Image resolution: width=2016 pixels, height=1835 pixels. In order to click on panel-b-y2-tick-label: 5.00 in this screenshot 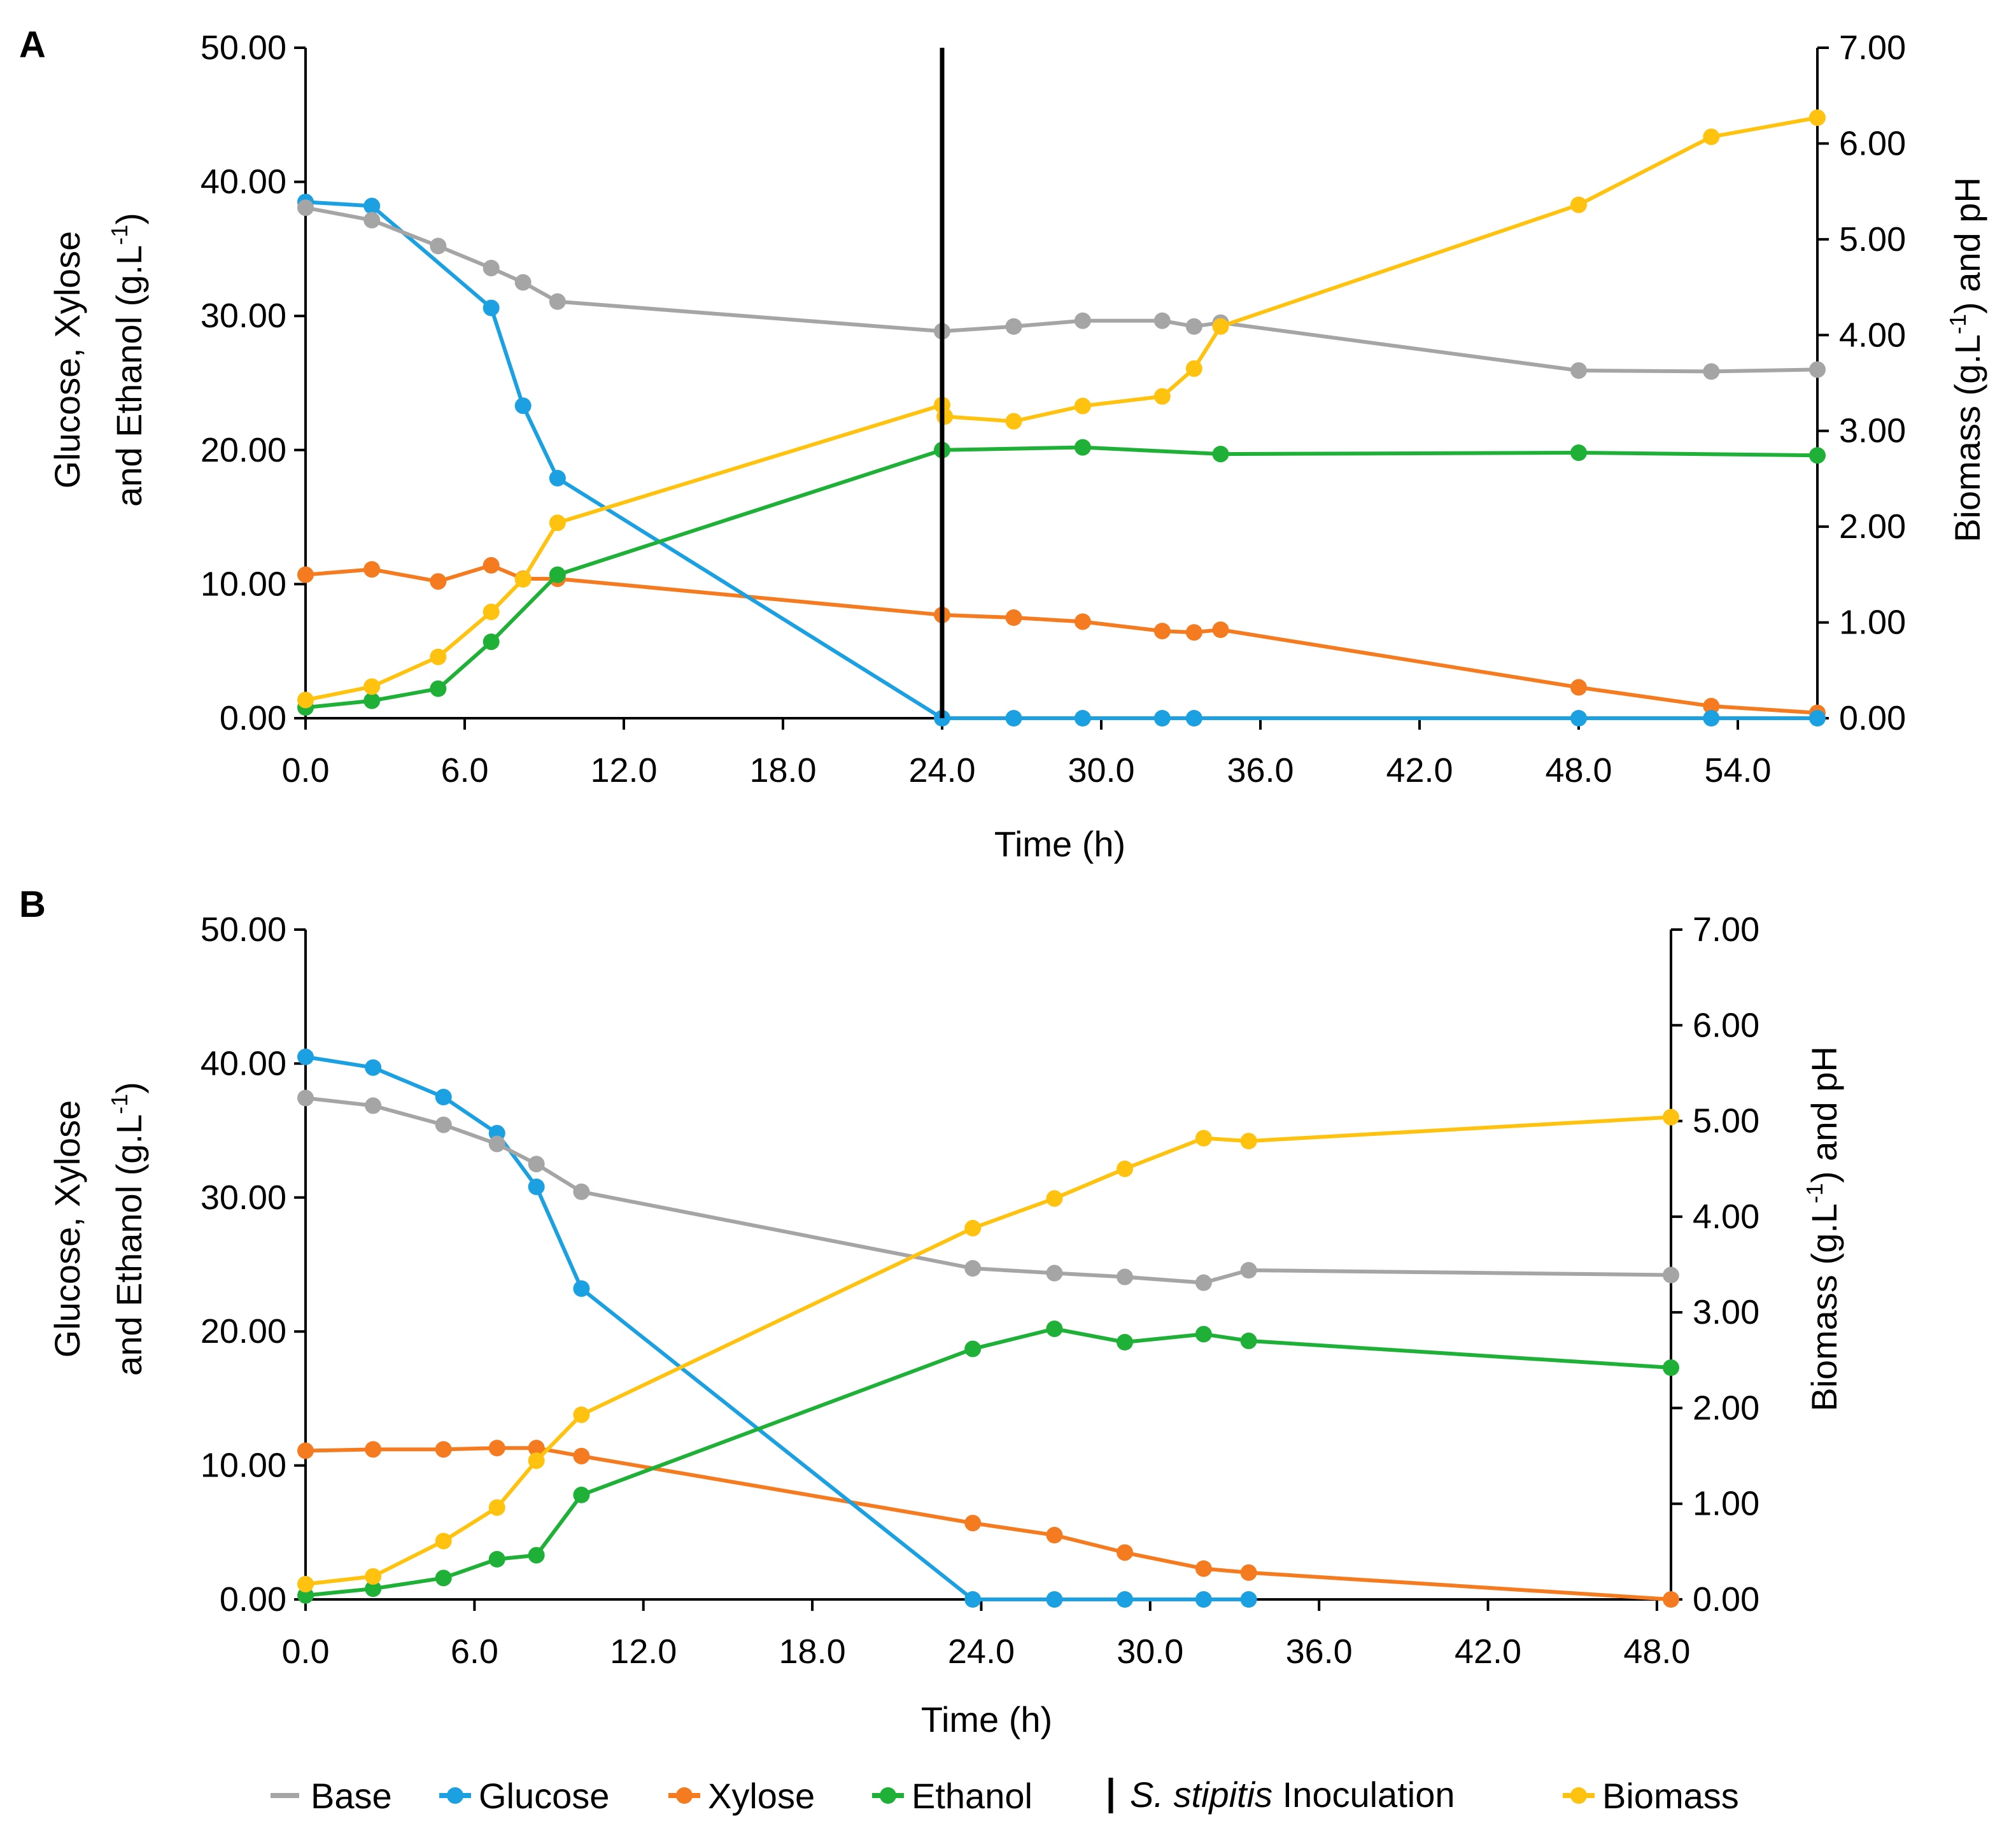, I will do `click(1726, 1121)`.